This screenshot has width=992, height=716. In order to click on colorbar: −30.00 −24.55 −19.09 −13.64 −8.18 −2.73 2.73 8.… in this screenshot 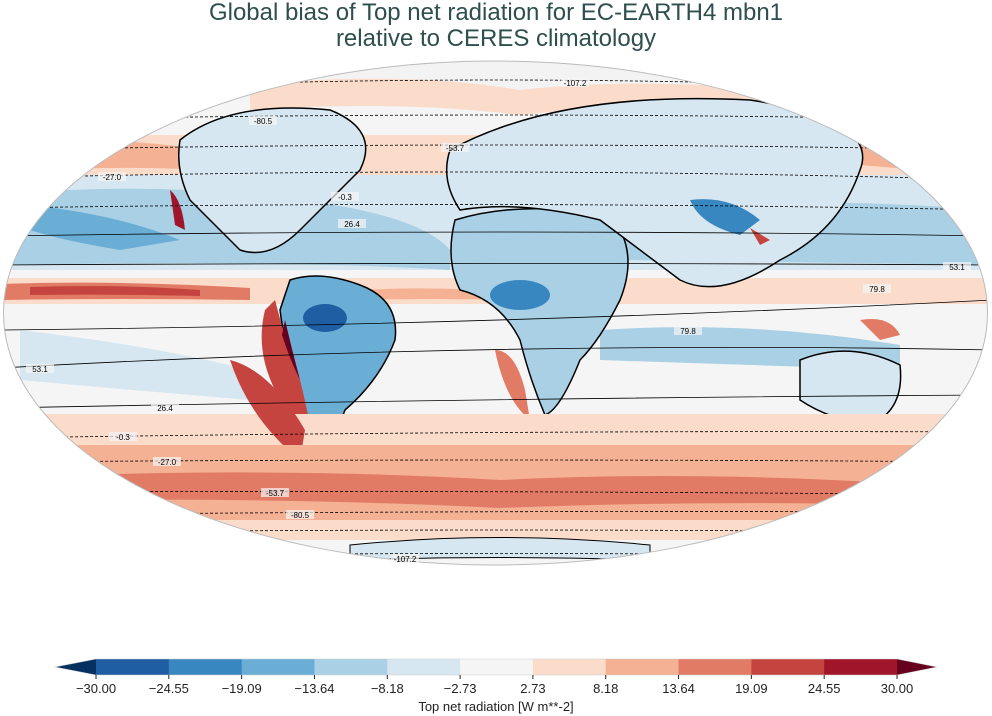, I will do `click(496, 677)`.